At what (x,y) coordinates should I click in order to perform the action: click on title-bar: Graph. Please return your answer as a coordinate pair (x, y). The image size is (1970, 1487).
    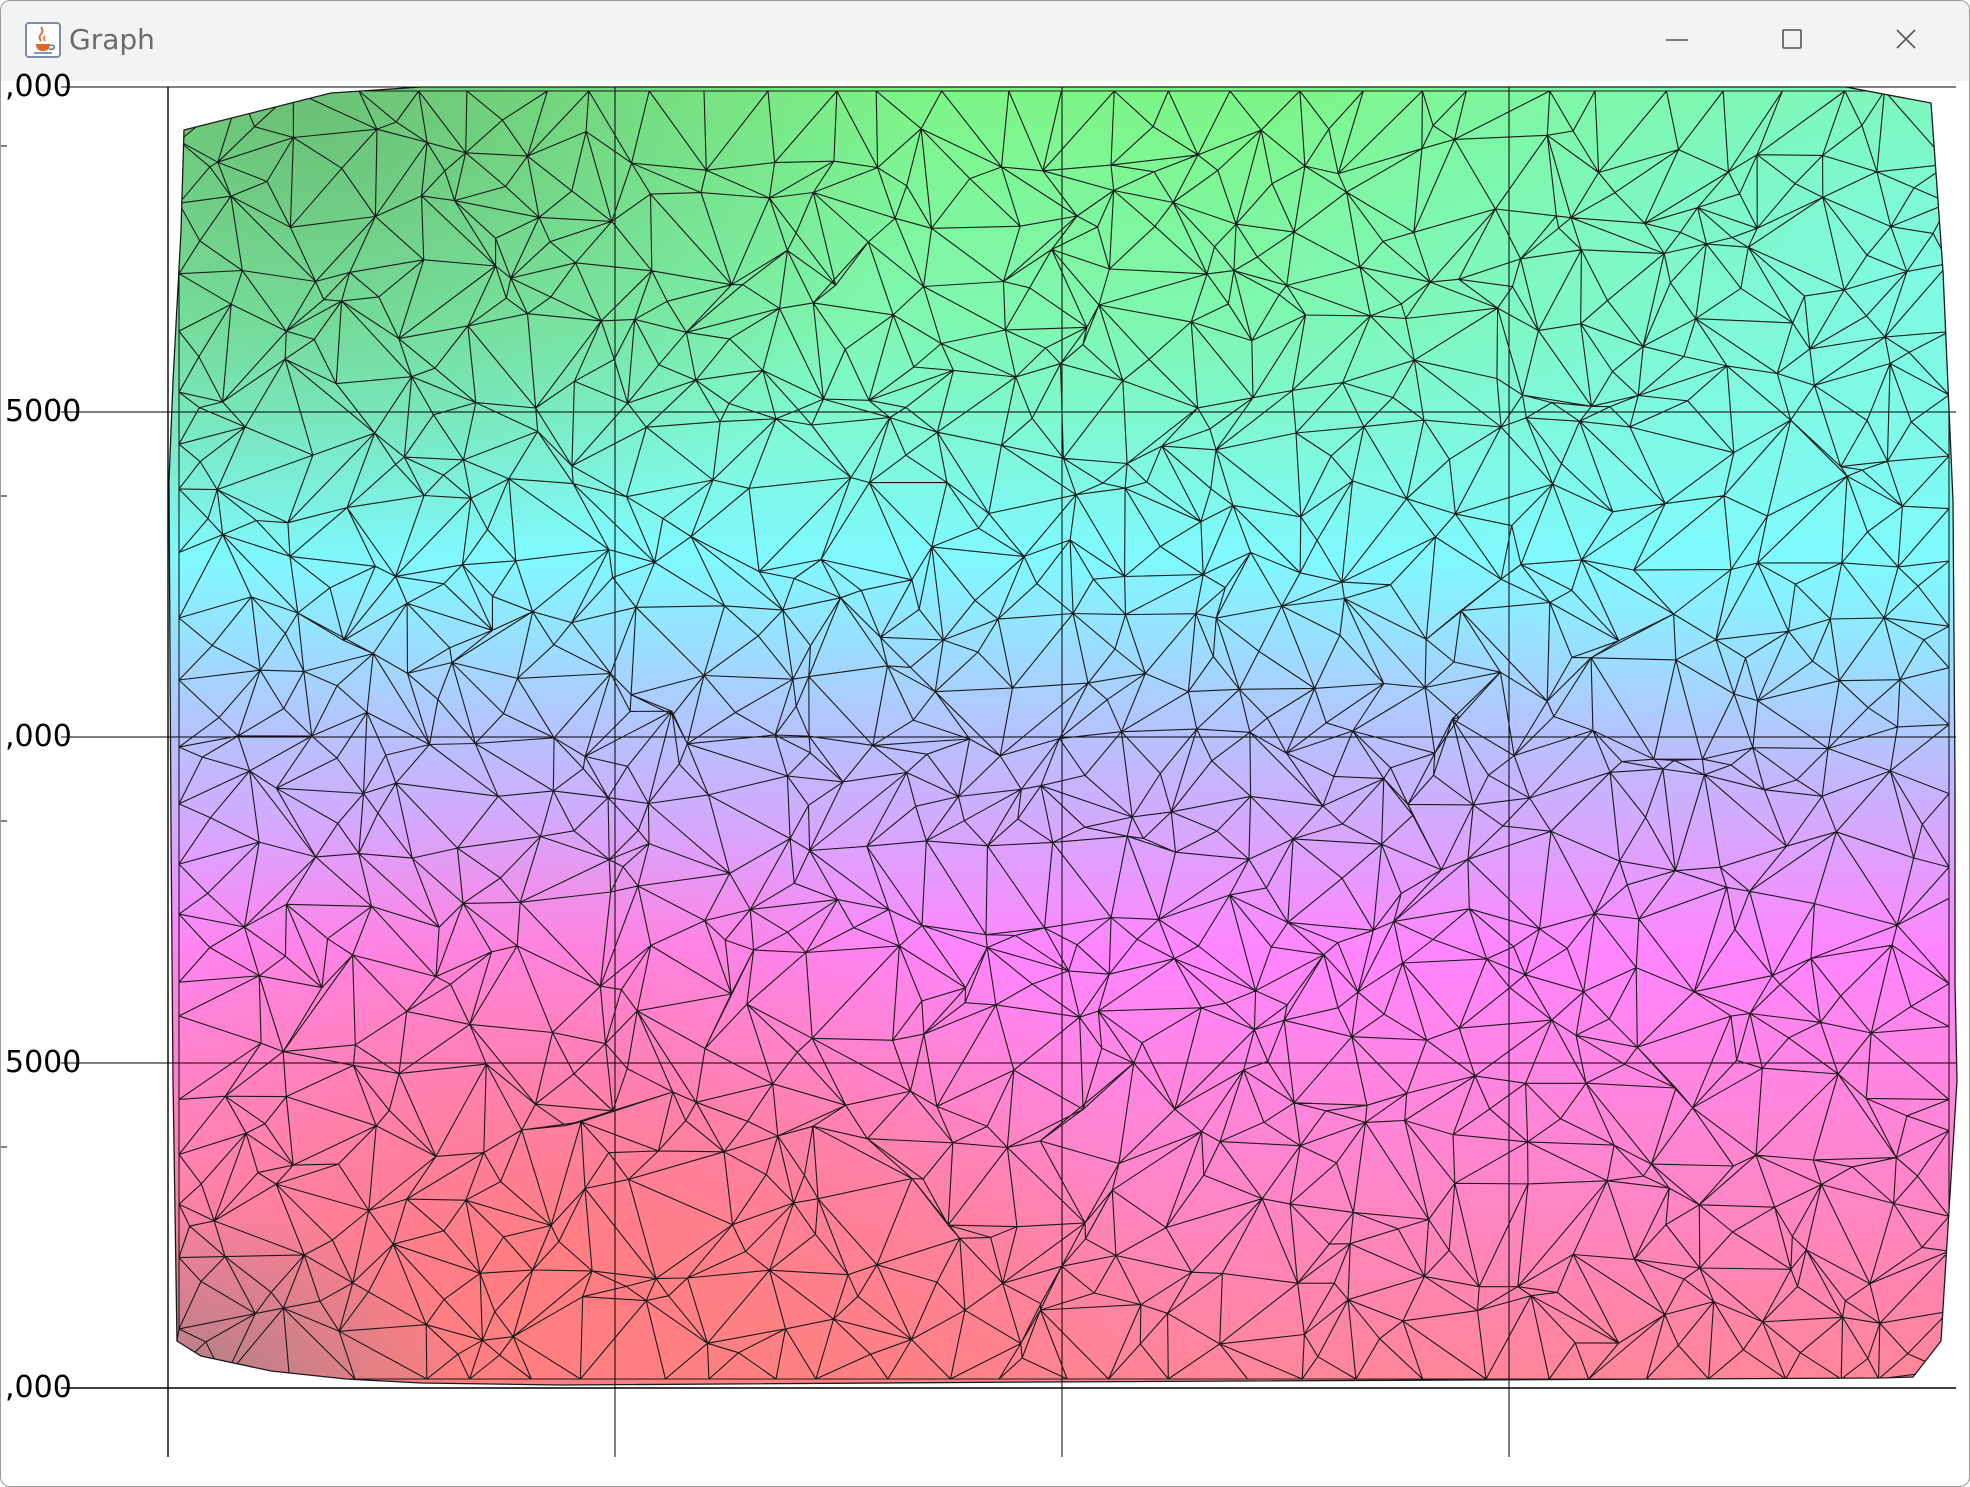
    Looking at the image, I should click on (985, 41).